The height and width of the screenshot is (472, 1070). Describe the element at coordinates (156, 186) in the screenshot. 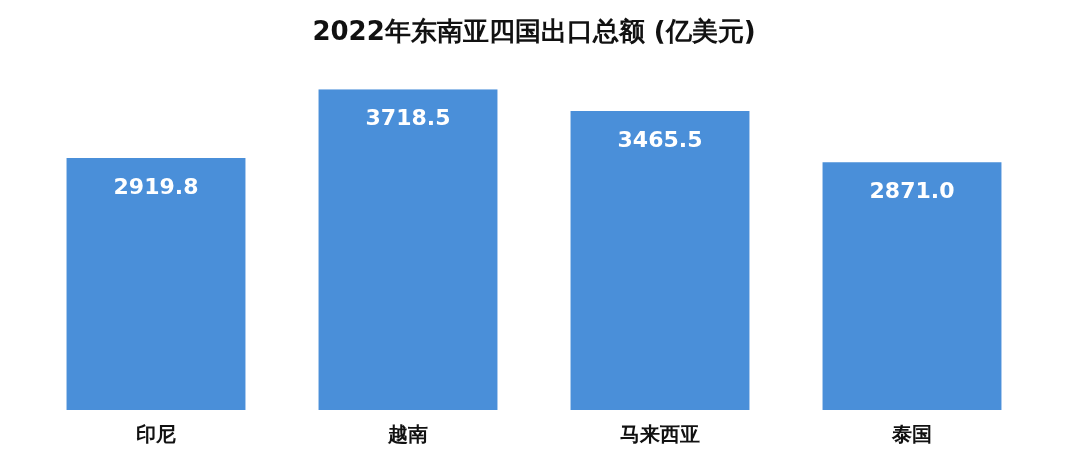

I see `data-label: 2919.8` at that location.